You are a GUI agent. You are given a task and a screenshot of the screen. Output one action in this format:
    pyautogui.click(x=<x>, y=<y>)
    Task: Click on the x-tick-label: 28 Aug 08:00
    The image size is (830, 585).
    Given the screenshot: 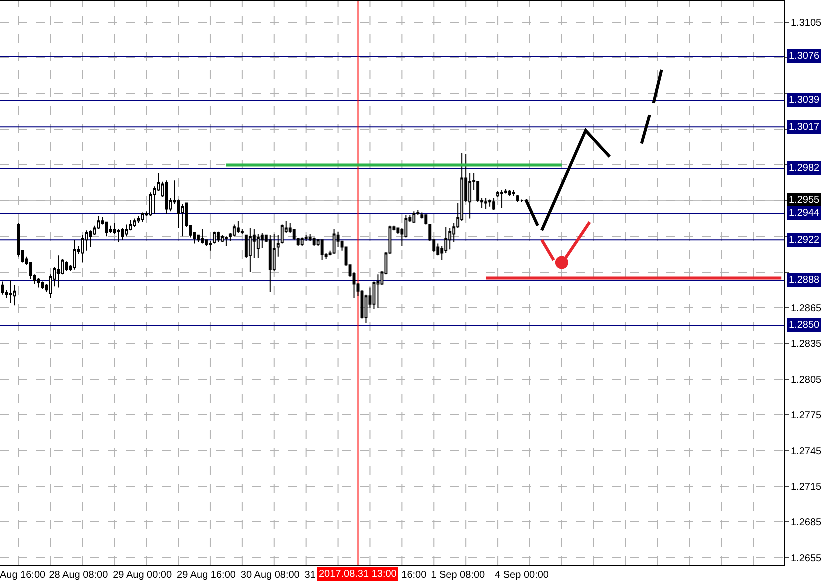 What is the action you would take?
    pyautogui.click(x=79, y=575)
    